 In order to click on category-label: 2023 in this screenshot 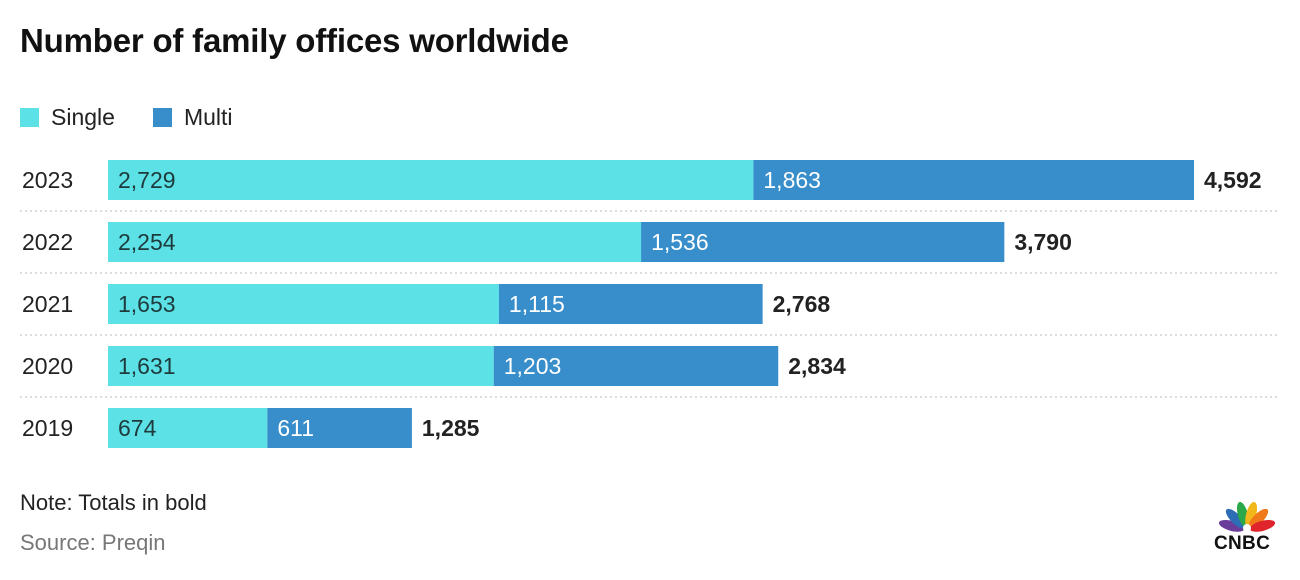, I will do `click(47, 180)`.